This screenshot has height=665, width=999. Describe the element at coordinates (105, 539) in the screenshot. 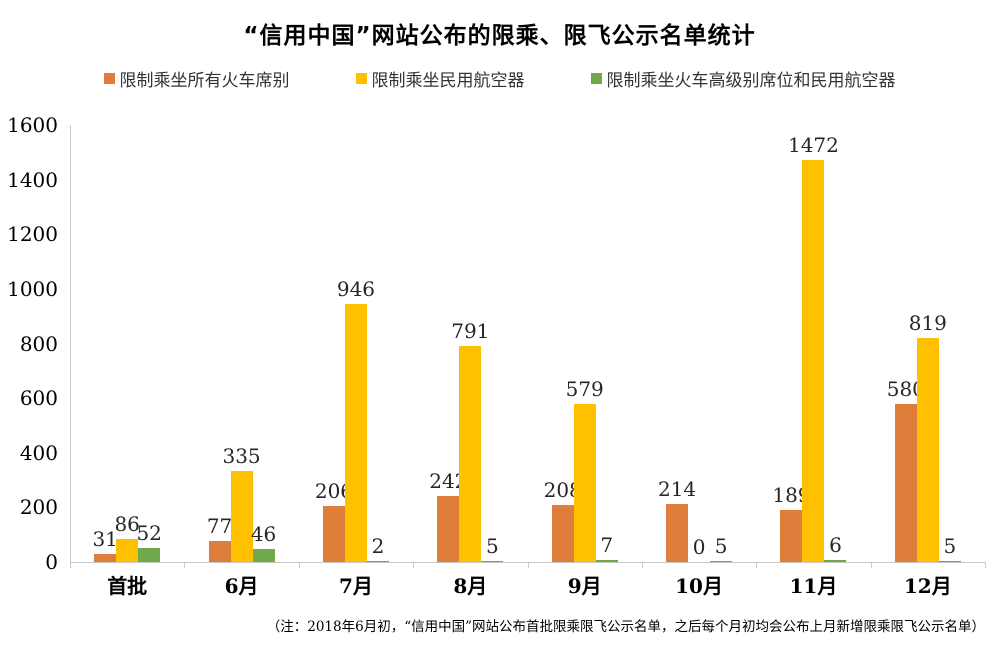

I see `value-label: 31` at that location.